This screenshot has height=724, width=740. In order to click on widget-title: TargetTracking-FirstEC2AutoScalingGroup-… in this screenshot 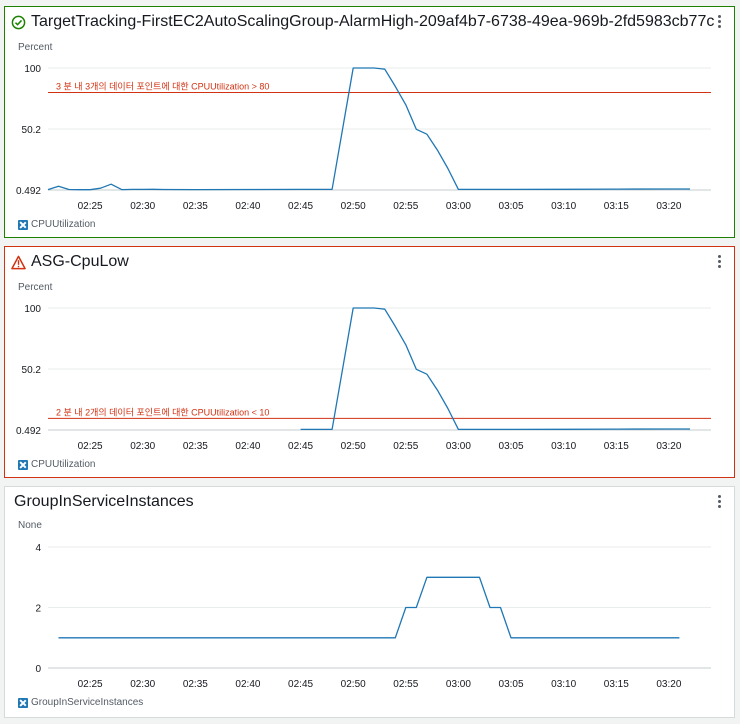, I will do `click(373, 21)`.